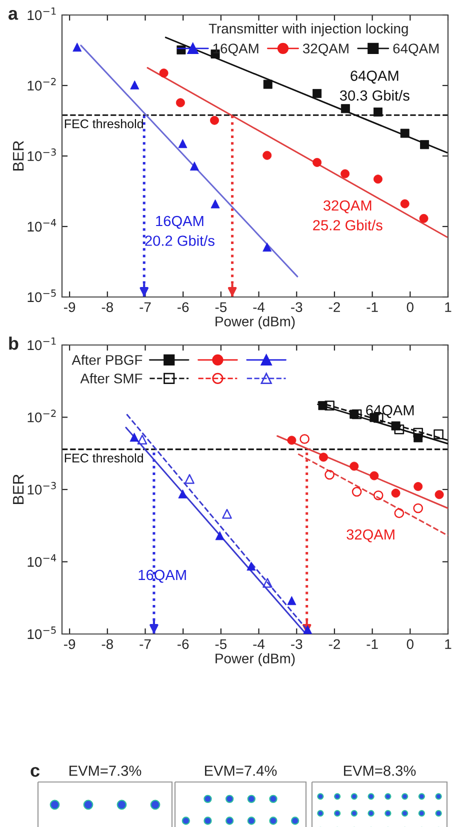 The height and width of the screenshot is (827, 452). I want to click on legend-label: 32QAM, so click(325, 50).